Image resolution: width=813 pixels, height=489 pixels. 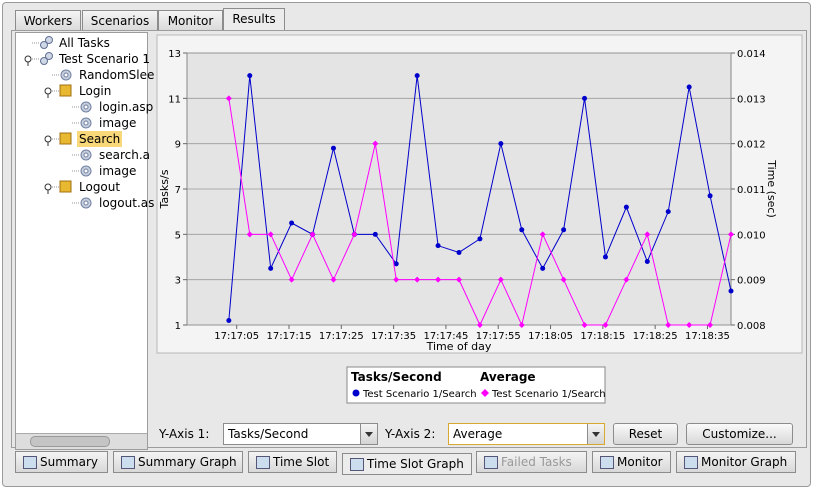 I want to click on tab: Workers, so click(x=48, y=21).